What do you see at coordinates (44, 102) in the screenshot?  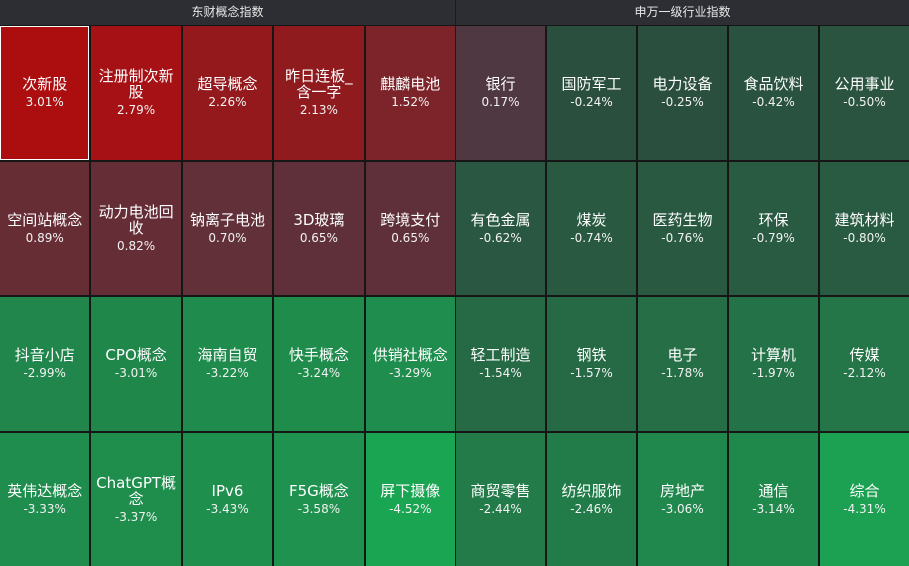 I see `tile-value: 3.01%` at bounding box center [44, 102].